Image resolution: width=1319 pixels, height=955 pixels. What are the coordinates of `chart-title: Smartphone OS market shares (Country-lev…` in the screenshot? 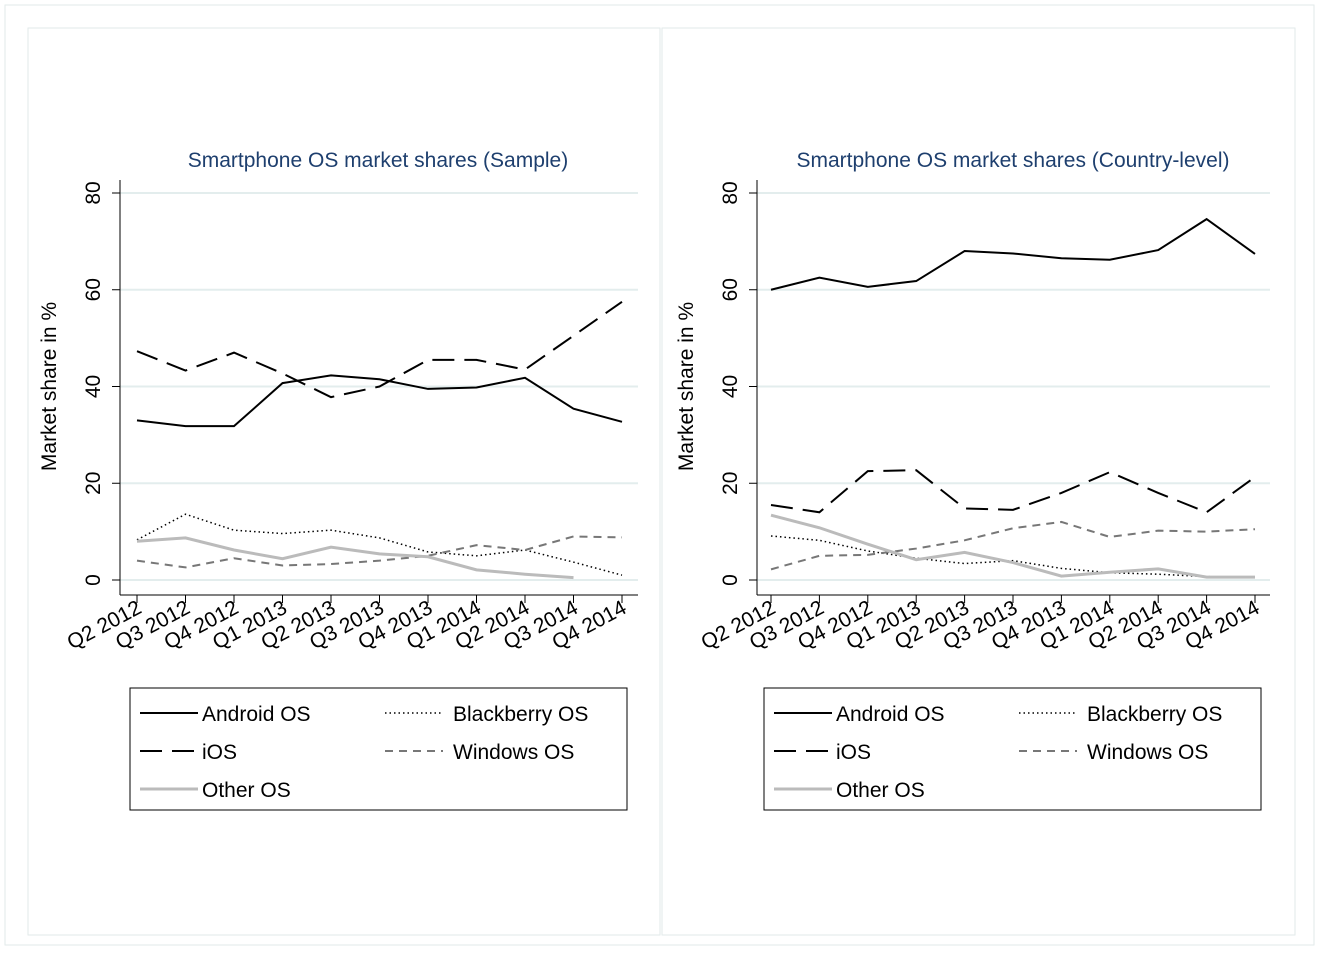 It's located at (1013, 160).